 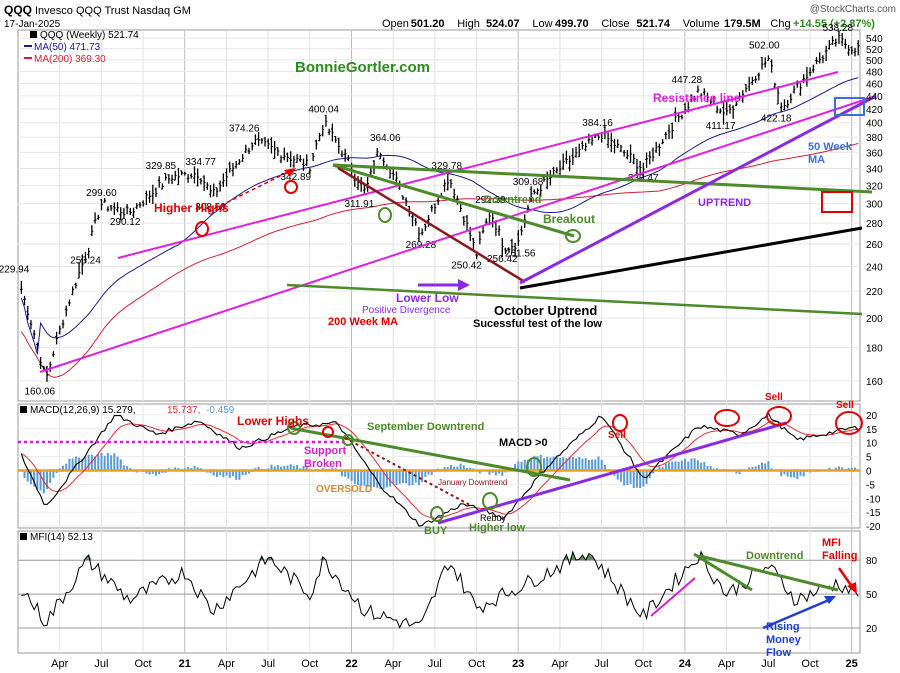 What do you see at coordinates (468, 24) in the screenshot?
I see `ohlc-label-1: High` at bounding box center [468, 24].